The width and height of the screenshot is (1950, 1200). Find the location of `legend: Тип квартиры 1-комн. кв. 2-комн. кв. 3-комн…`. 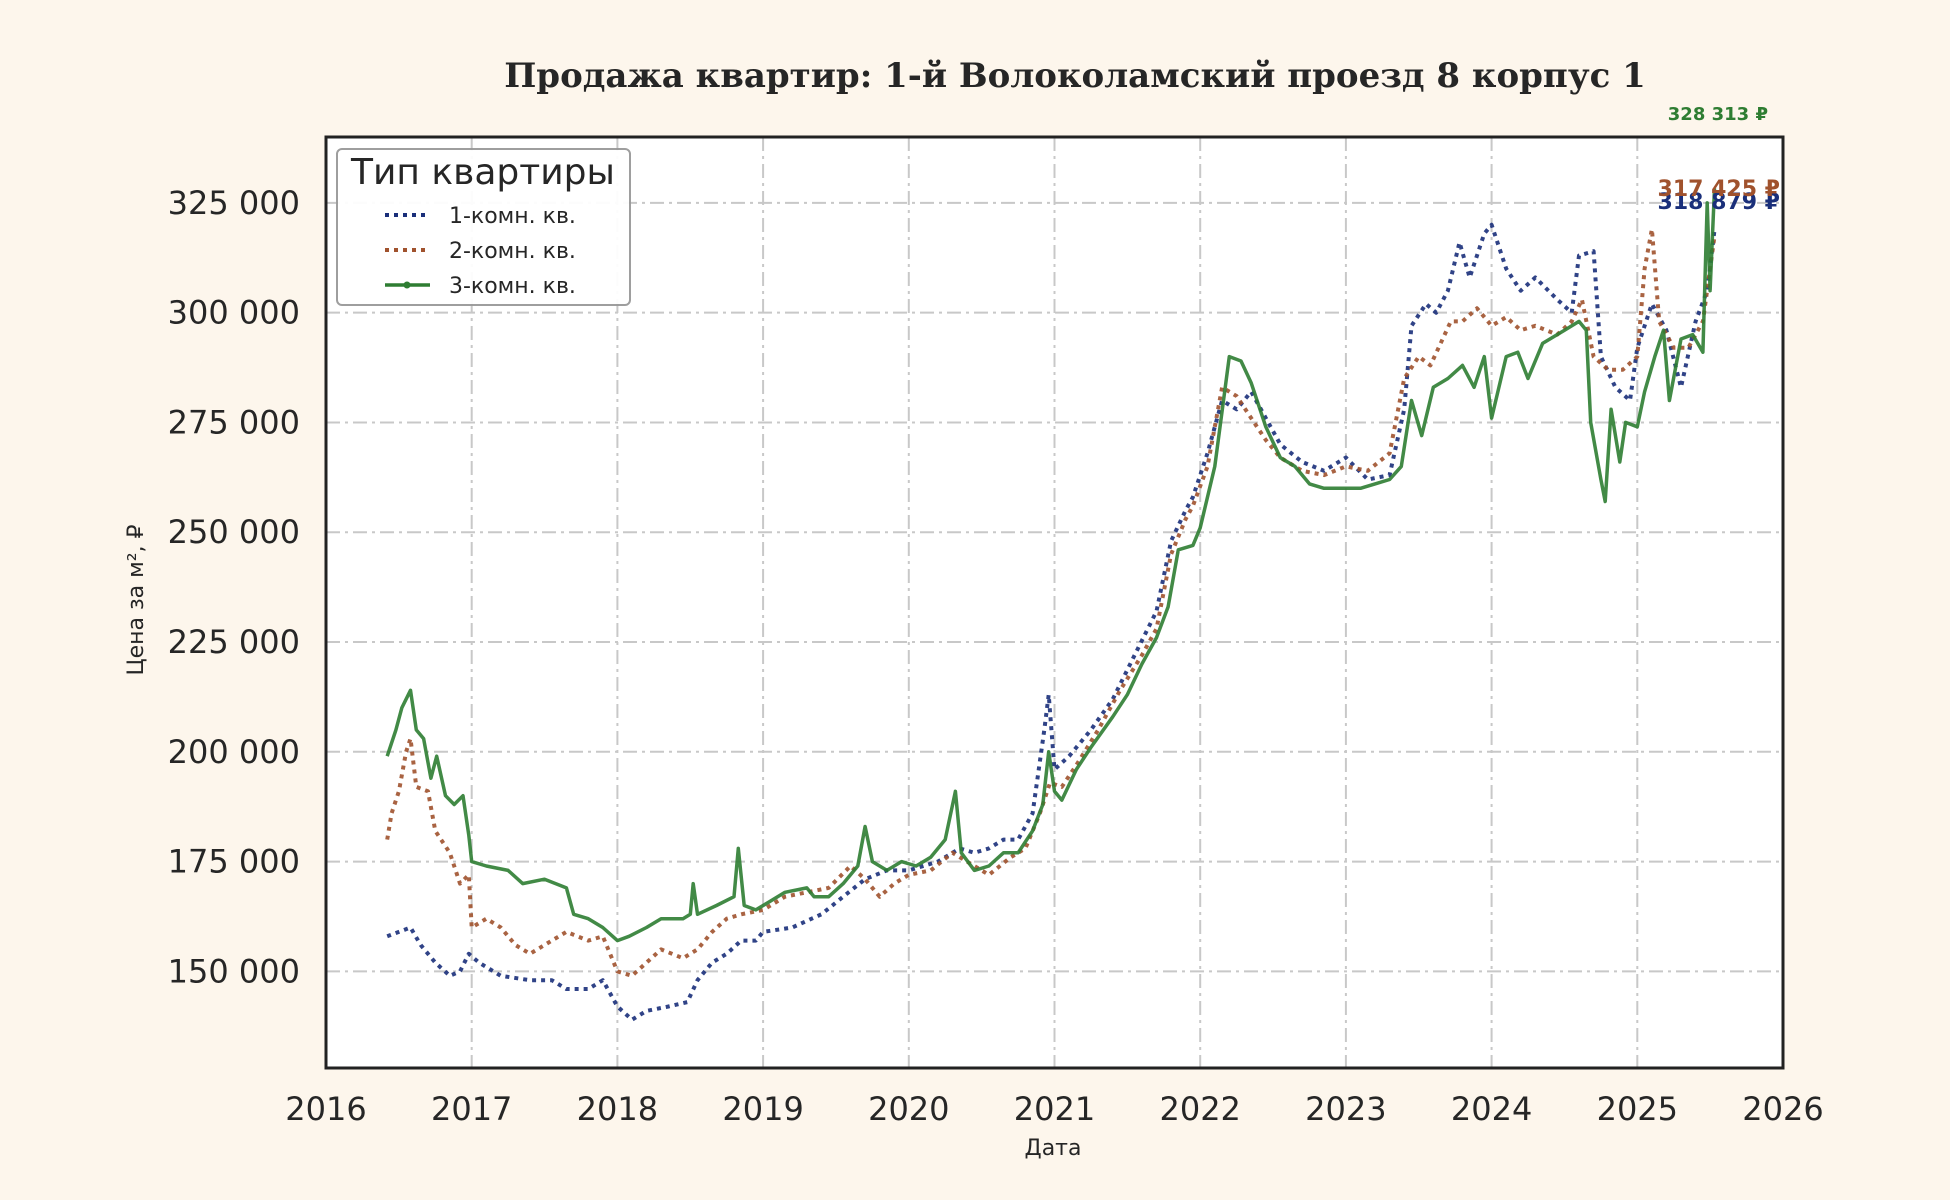

legend: Тип квартиры 1-комн. кв. 2-комн. кв. 3-комн… is located at coordinates (483, 227).